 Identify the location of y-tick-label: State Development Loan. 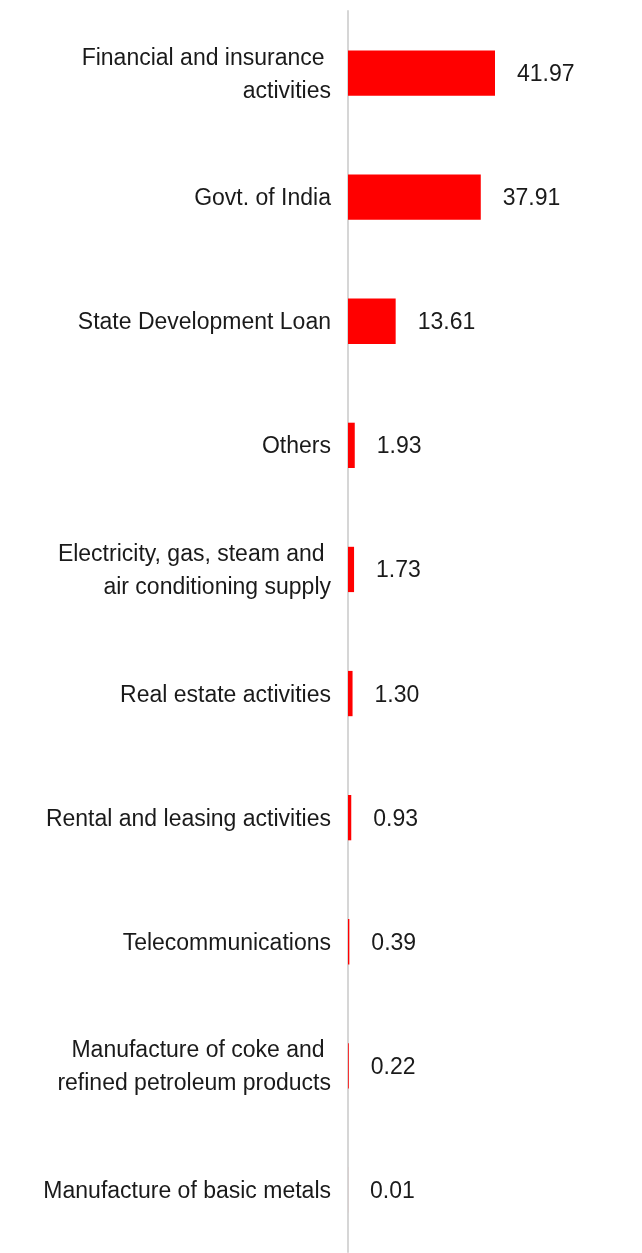
(204, 321).